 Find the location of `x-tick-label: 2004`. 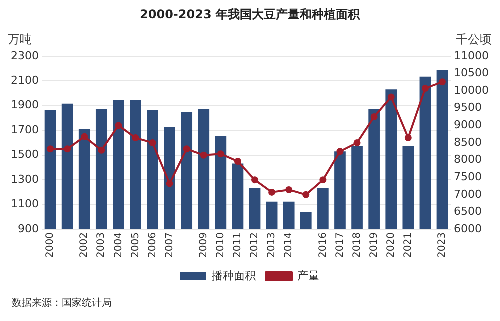

x-tick-label: 2004 is located at coordinates (118, 245).